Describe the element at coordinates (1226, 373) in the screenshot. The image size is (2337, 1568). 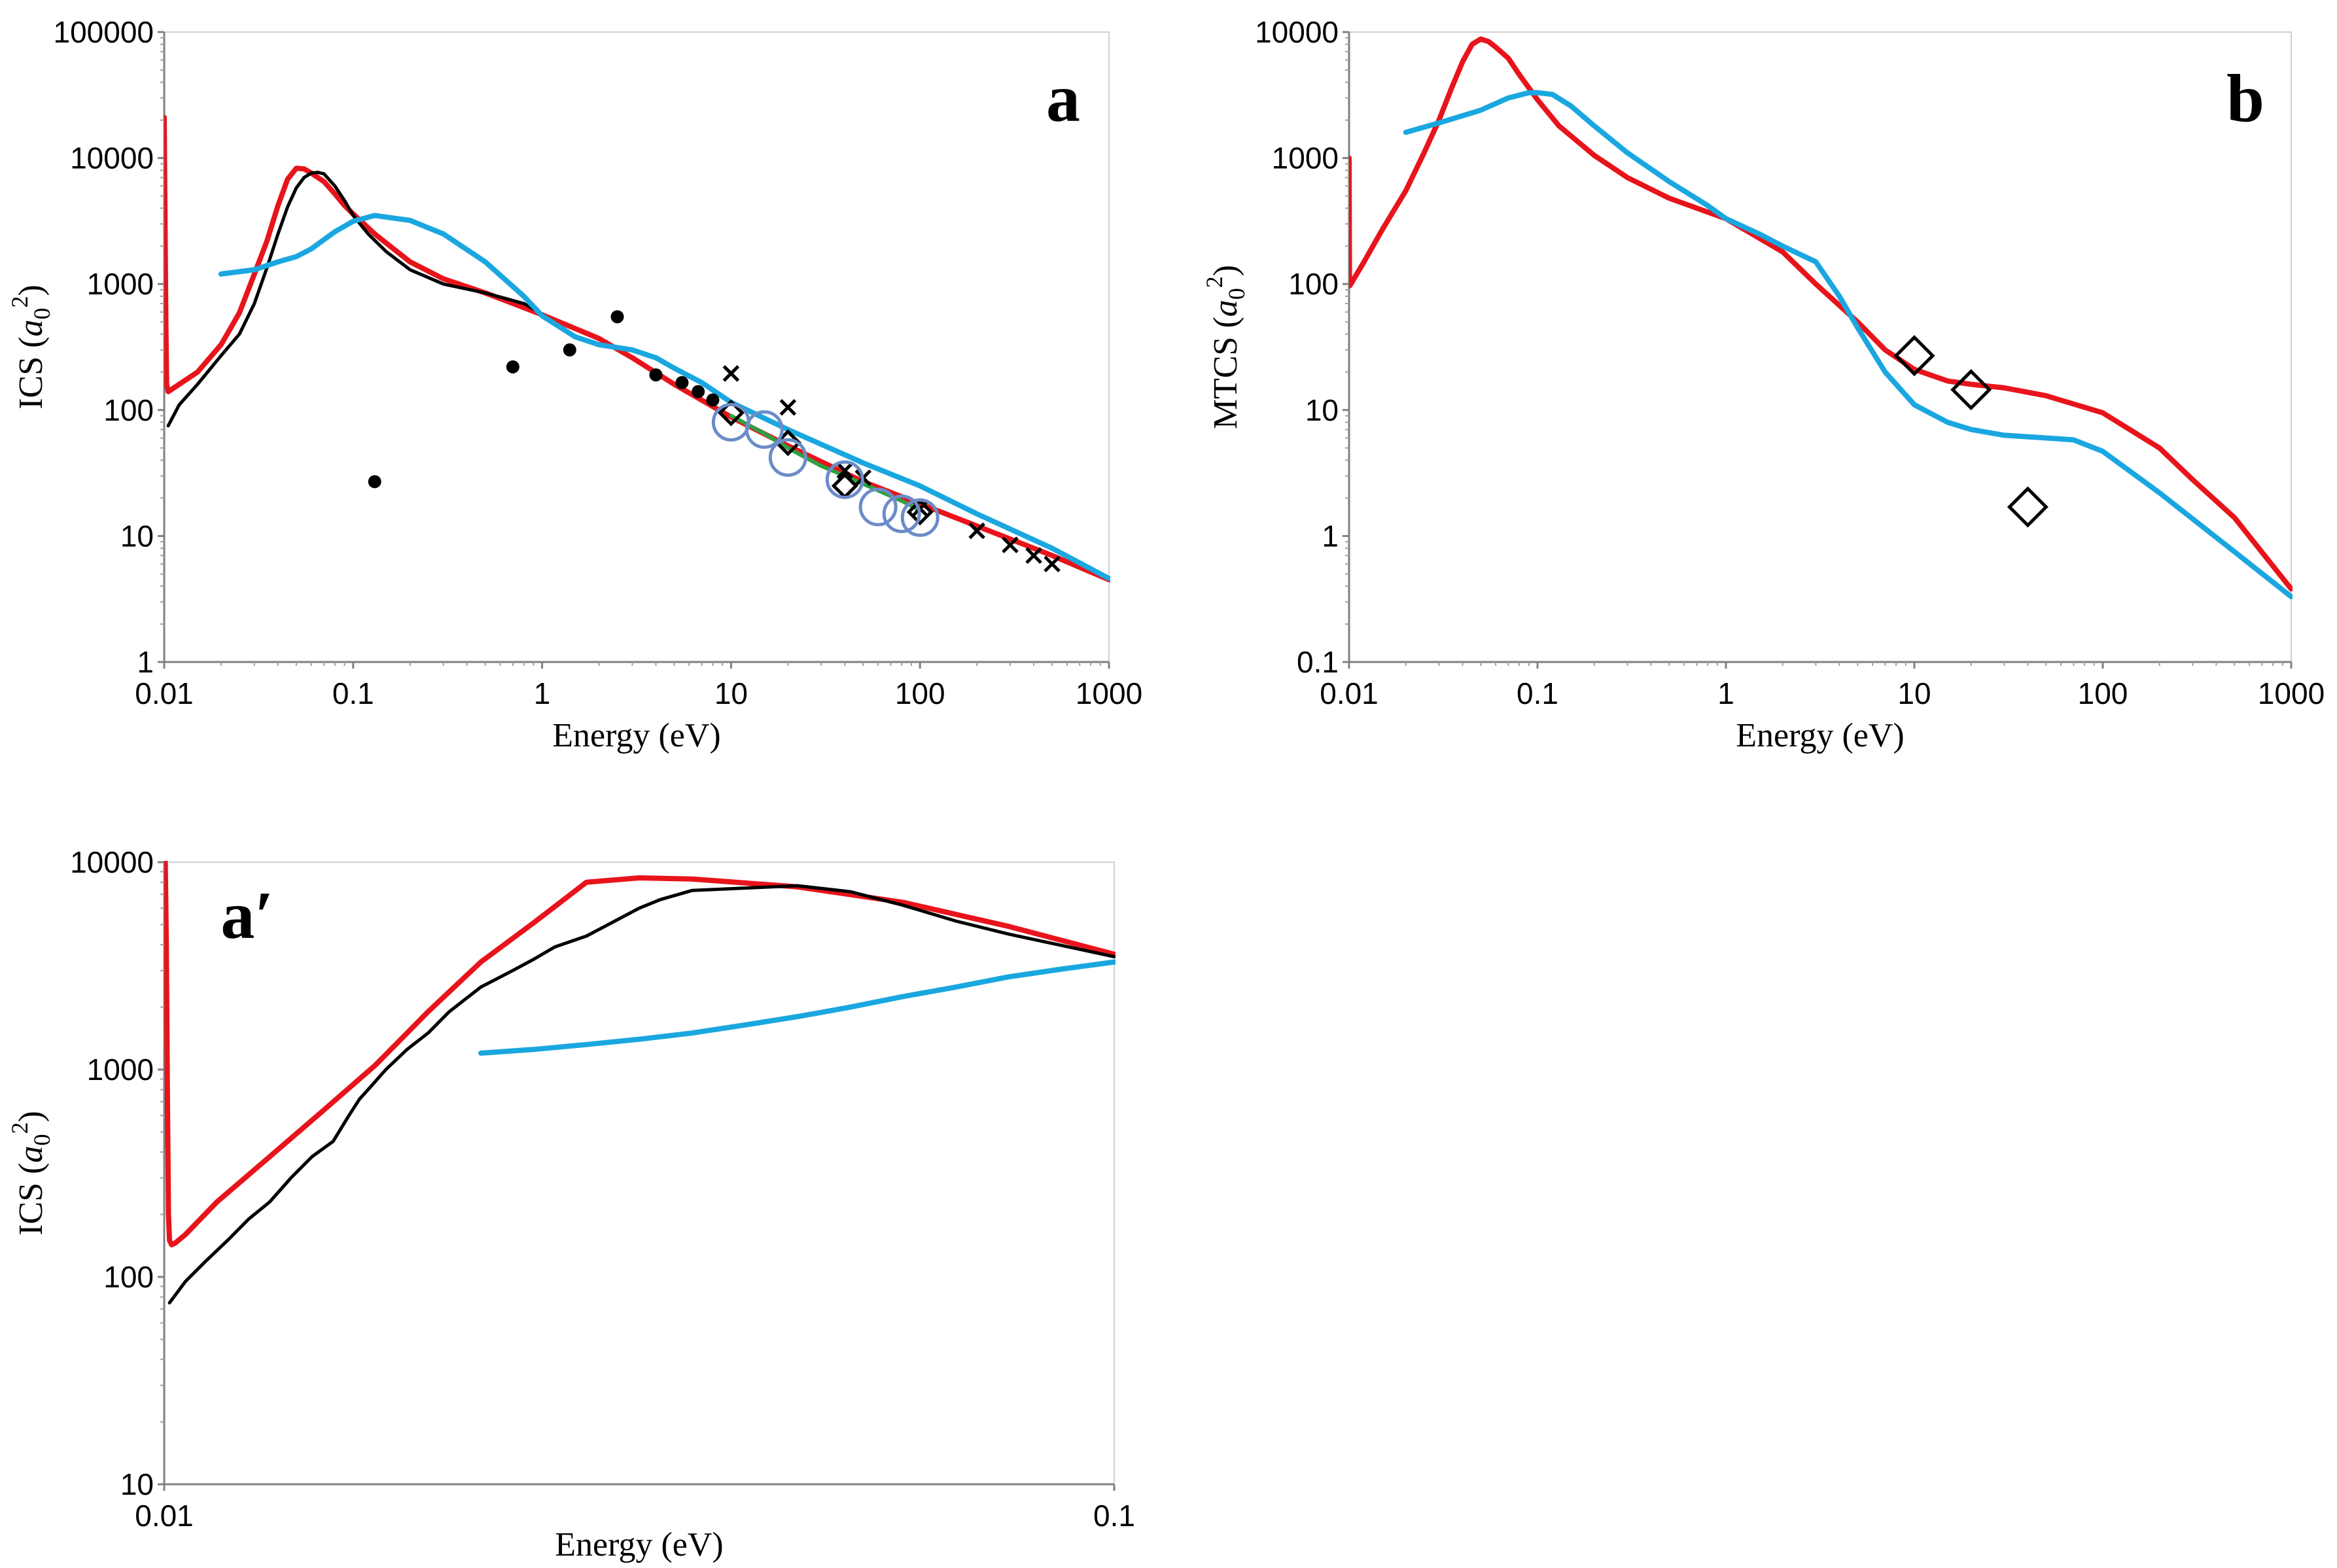
I see `y-axis-label-main: MTCS (` at that location.